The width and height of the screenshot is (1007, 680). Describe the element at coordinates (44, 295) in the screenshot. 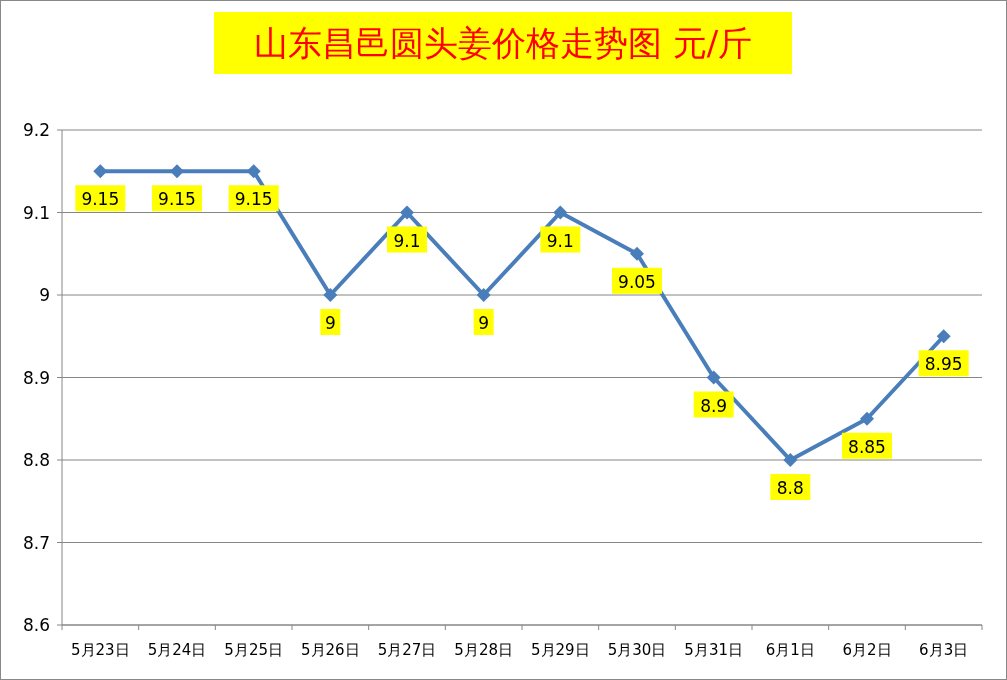

I see `y-tick-label: 9` at that location.